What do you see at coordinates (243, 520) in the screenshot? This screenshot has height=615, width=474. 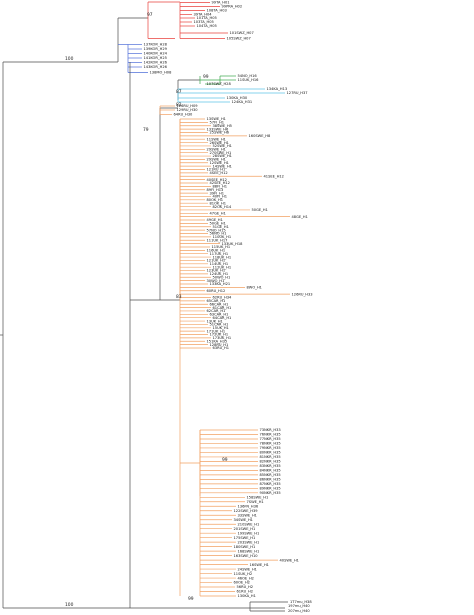 I see `tip-label: 34SWE_H1` at bounding box center [243, 520].